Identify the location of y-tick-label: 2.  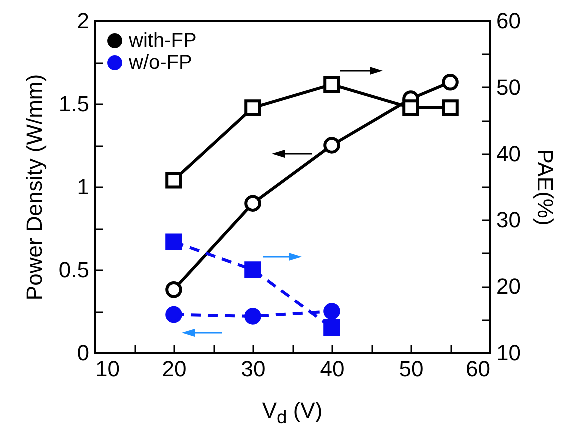
(83, 21).